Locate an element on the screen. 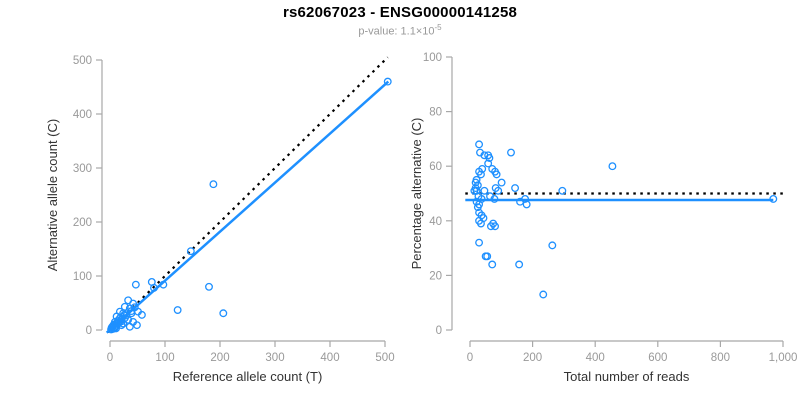  x-tick-label: 1,000 is located at coordinates (783, 358).